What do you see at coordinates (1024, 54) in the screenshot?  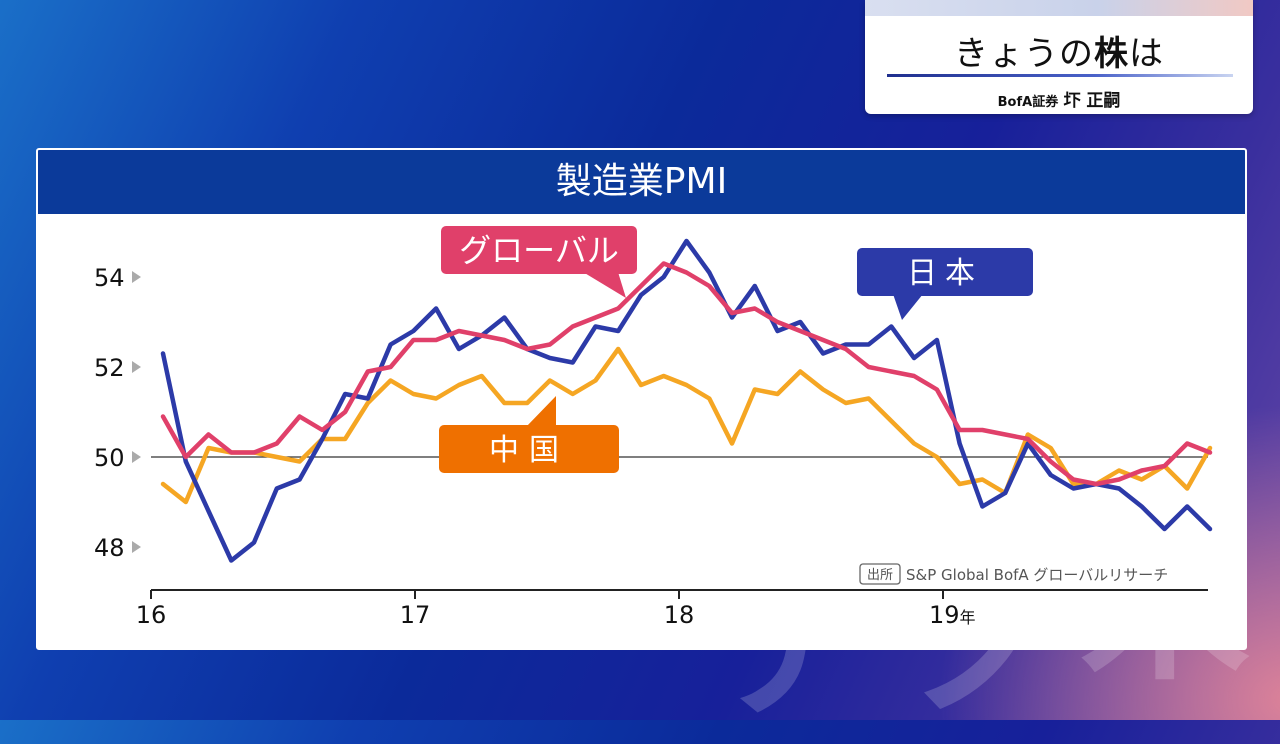 I see `title-prefix: きょうの` at bounding box center [1024, 54].